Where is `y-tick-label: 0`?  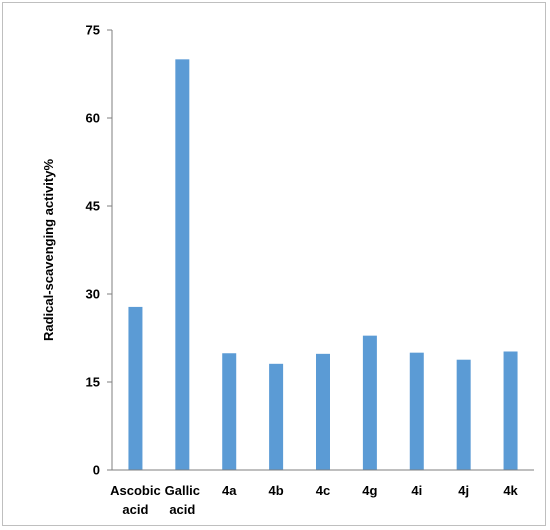
y-tick-label: 0 is located at coordinates (96, 470).